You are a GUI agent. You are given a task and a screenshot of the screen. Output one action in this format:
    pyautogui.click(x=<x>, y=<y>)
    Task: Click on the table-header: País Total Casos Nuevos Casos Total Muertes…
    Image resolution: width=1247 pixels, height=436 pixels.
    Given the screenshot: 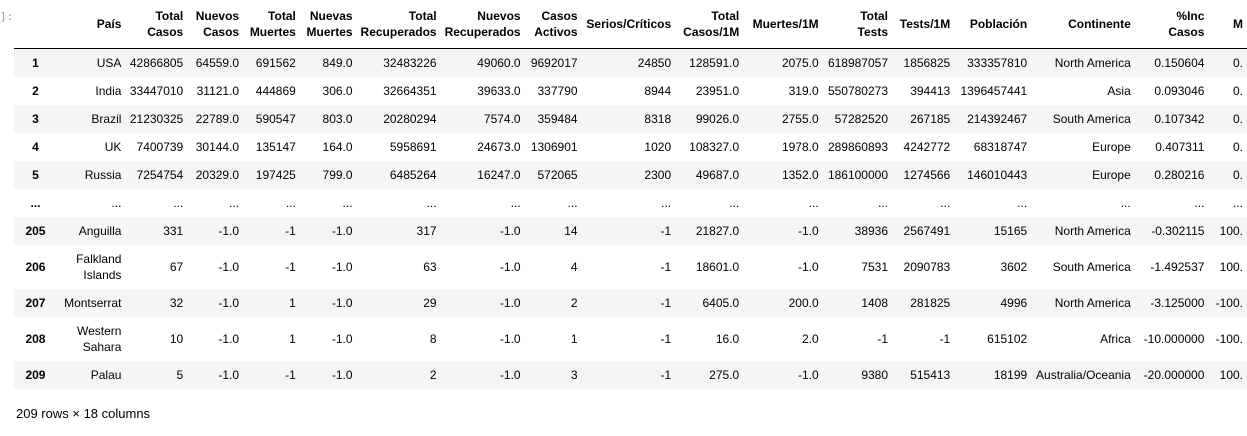 What is the action you would take?
    pyautogui.click(x=630, y=24)
    